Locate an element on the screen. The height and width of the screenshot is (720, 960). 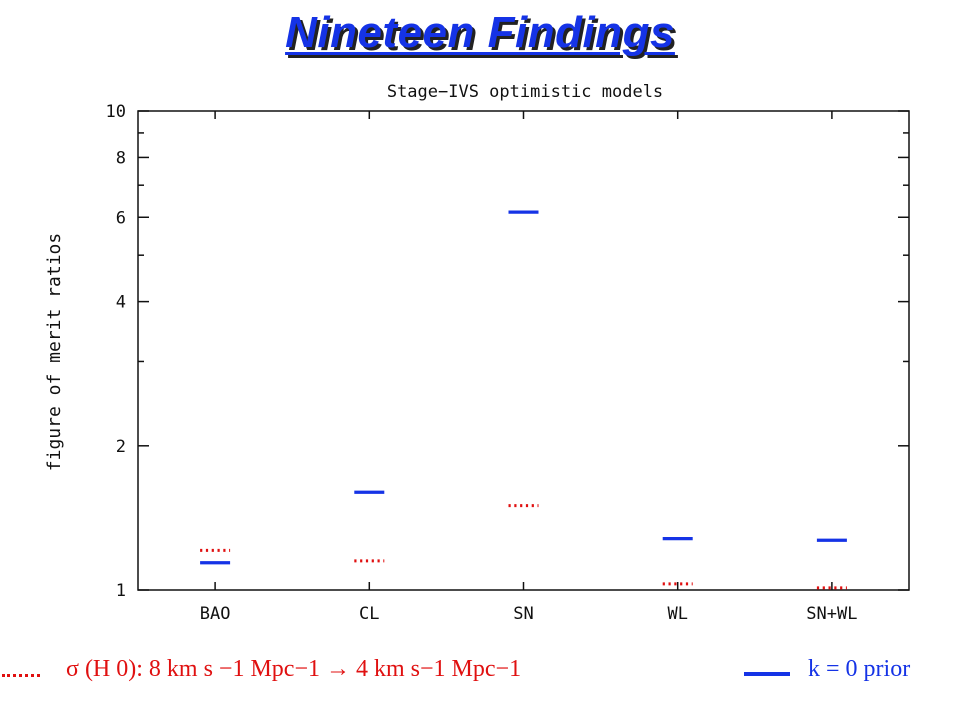
y-tick-label: 4 is located at coordinates (121, 303).